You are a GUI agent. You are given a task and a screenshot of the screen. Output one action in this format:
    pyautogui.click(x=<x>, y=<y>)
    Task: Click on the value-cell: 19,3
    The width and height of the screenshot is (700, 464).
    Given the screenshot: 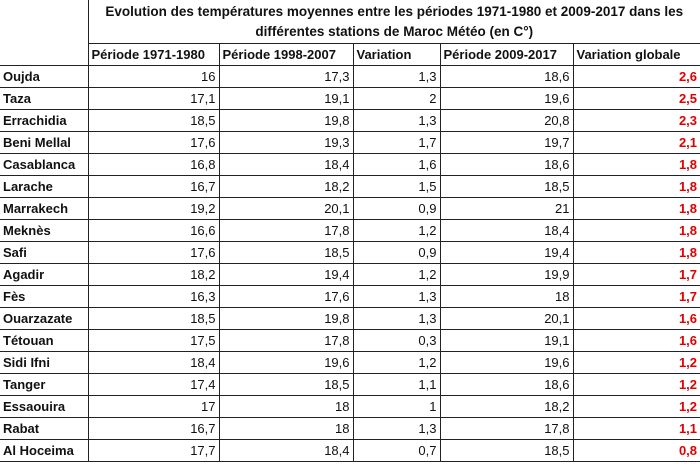 What is the action you would take?
    pyautogui.click(x=286, y=142)
    